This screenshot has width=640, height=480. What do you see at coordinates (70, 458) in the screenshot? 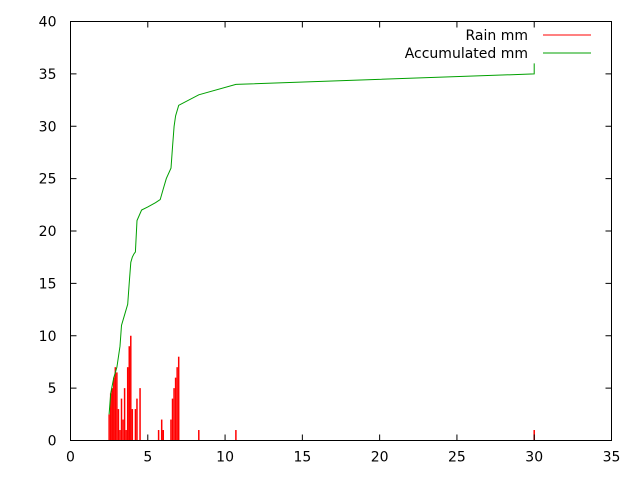
I see `x-tick-label: 0` at bounding box center [70, 458].